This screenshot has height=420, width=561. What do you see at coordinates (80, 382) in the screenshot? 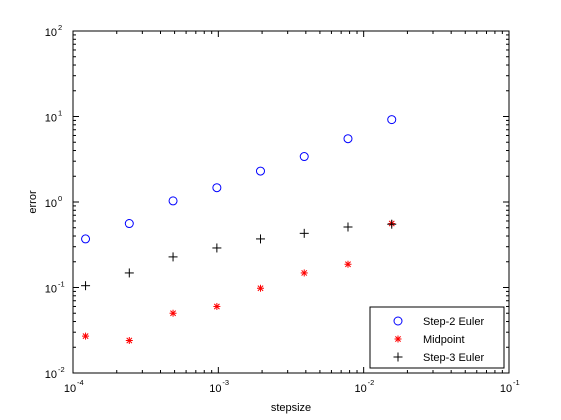
I see `x-tick-exponent: -4` at bounding box center [80, 382].